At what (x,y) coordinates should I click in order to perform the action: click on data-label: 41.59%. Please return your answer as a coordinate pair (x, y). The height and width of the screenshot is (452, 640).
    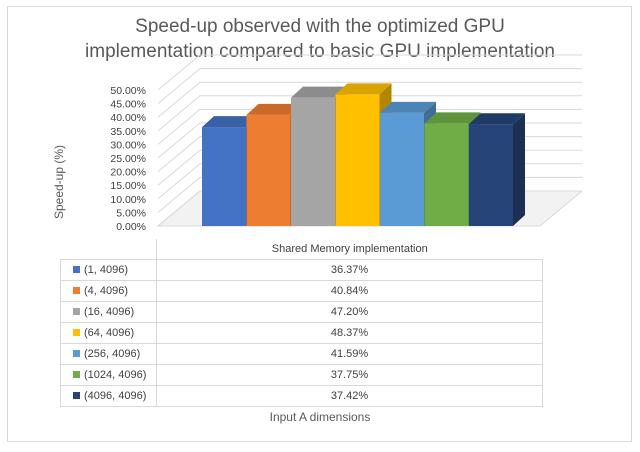
    Looking at the image, I should click on (349, 354).